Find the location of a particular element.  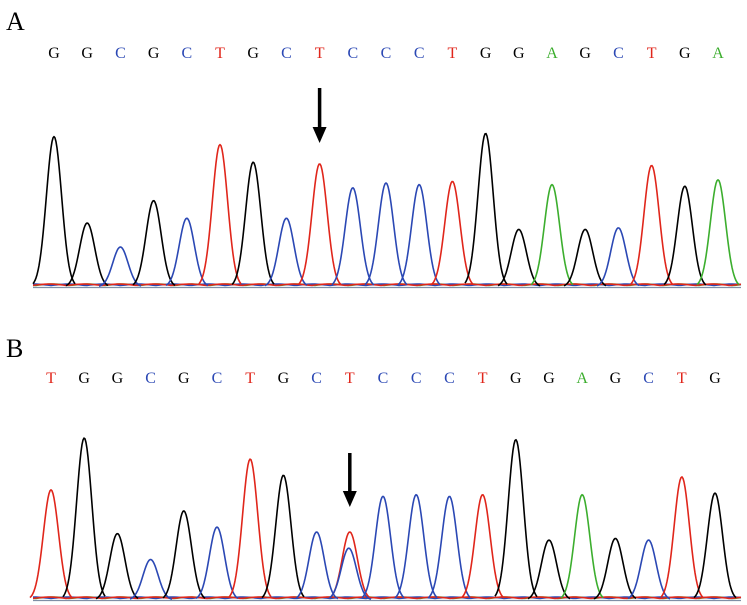

panel-label: A is located at coordinates (15, 21).